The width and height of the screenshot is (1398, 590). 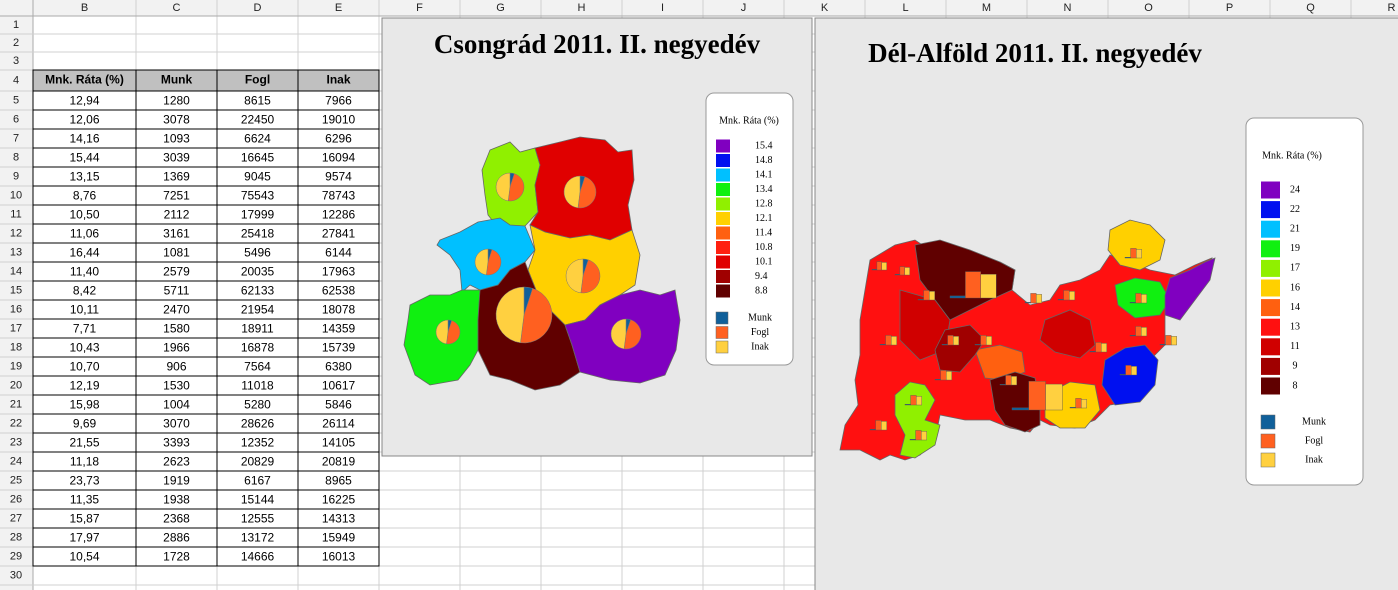 I want to click on legend-label: 12.1, so click(x=764, y=218).